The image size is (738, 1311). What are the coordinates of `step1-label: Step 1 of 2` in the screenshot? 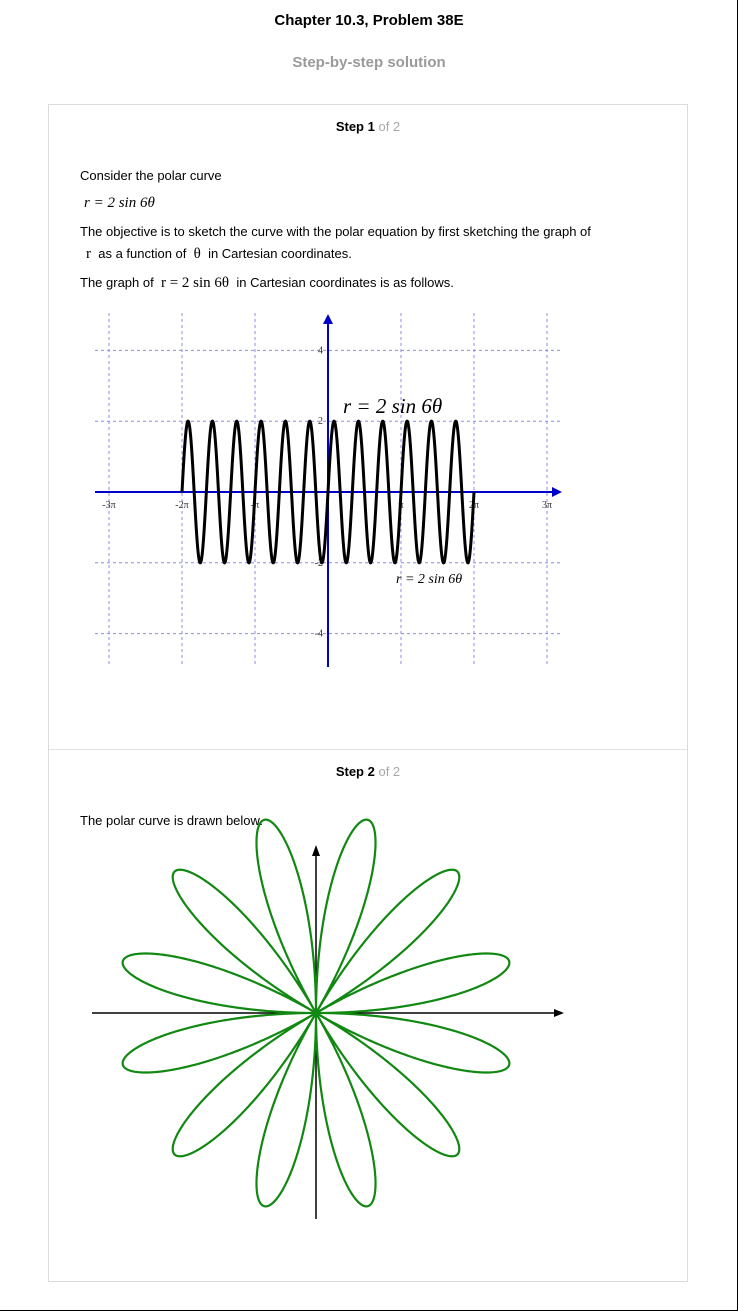 It's located at (368, 126).